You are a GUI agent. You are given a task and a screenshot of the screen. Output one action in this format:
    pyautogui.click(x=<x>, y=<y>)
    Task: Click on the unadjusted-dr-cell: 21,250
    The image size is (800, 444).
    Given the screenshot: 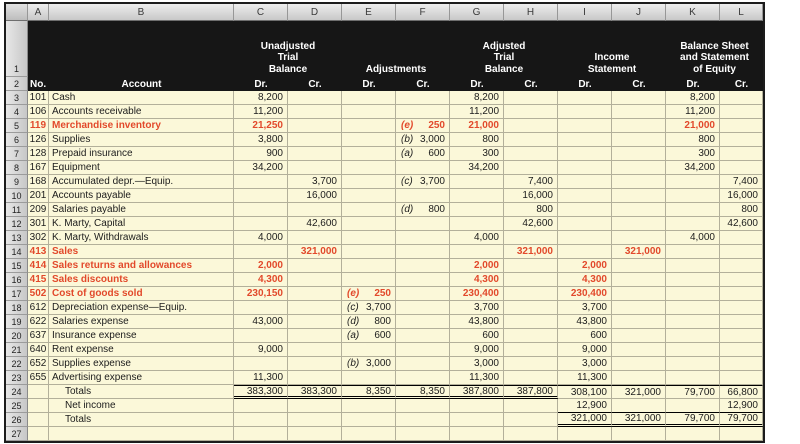 What is the action you would take?
    pyautogui.click(x=261, y=126)
    